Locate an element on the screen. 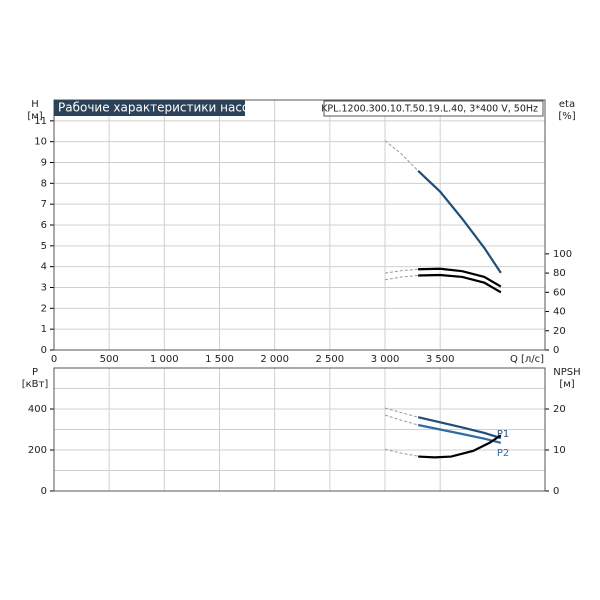 This screenshot has width=600, height=600. y-tick-label: 4 is located at coordinates (44, 267).